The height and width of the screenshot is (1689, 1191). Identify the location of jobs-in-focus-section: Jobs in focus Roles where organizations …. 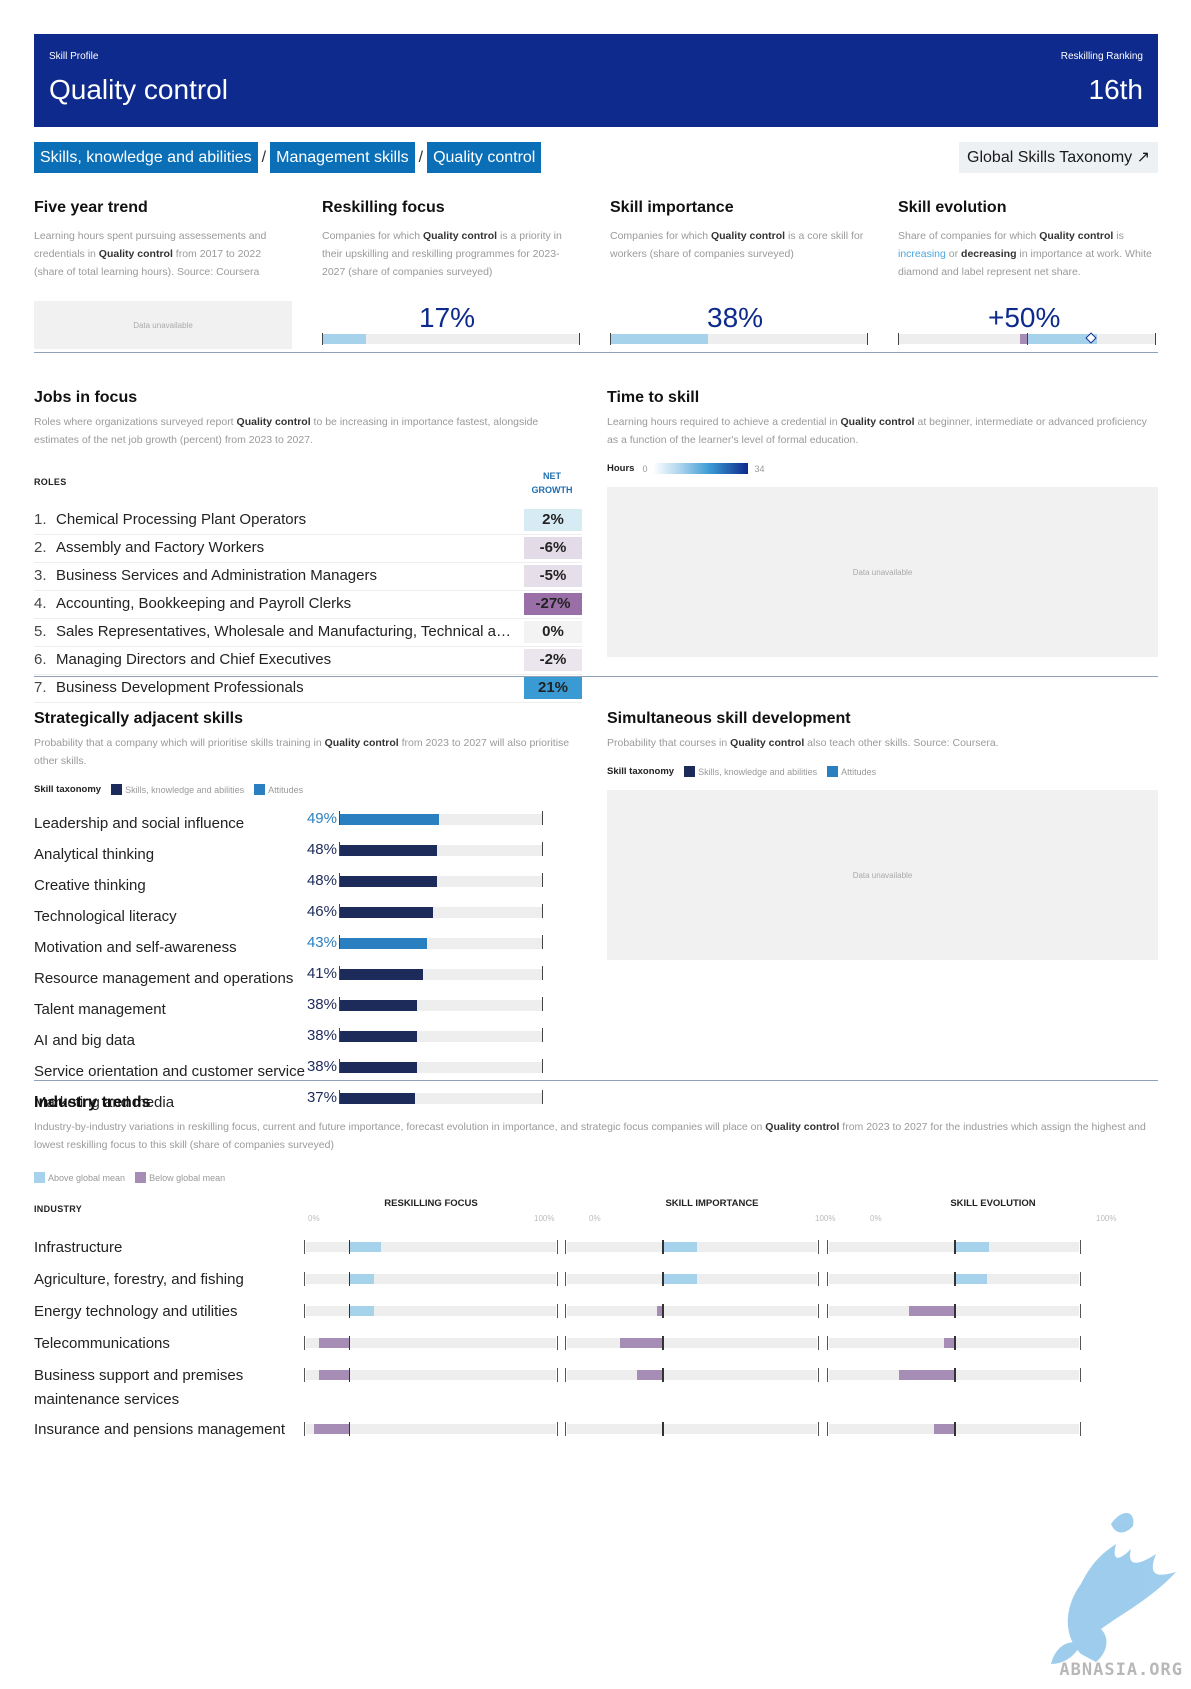
(308, 546).